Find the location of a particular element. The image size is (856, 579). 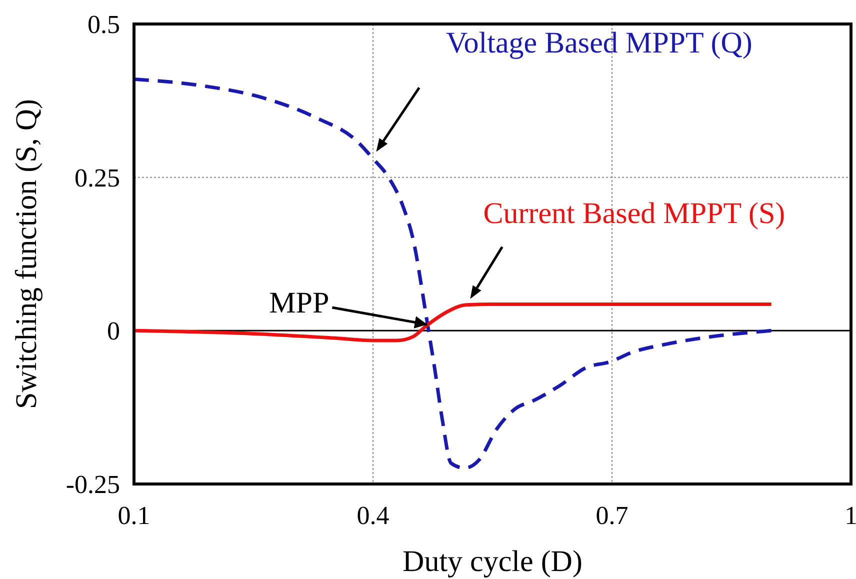

text: Voltage Based MPPT (Q) is located at coordinates (599, 43).